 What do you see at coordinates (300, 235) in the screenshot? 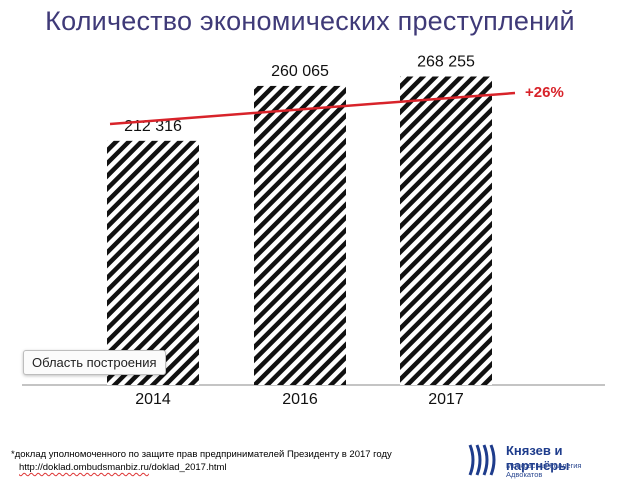
I see `bar-2016` at bounding box center [300, 235].